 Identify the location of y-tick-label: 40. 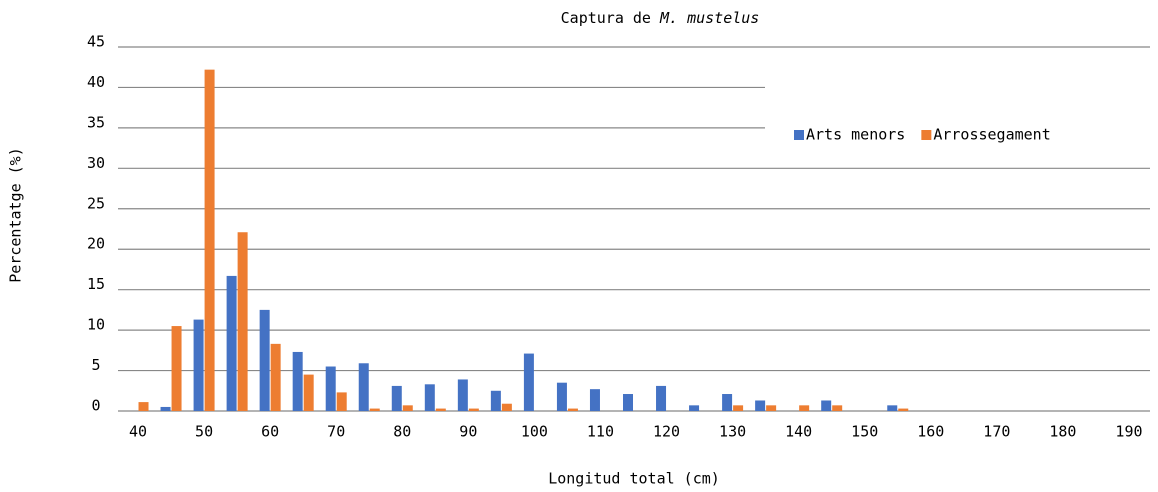
(96, 82).